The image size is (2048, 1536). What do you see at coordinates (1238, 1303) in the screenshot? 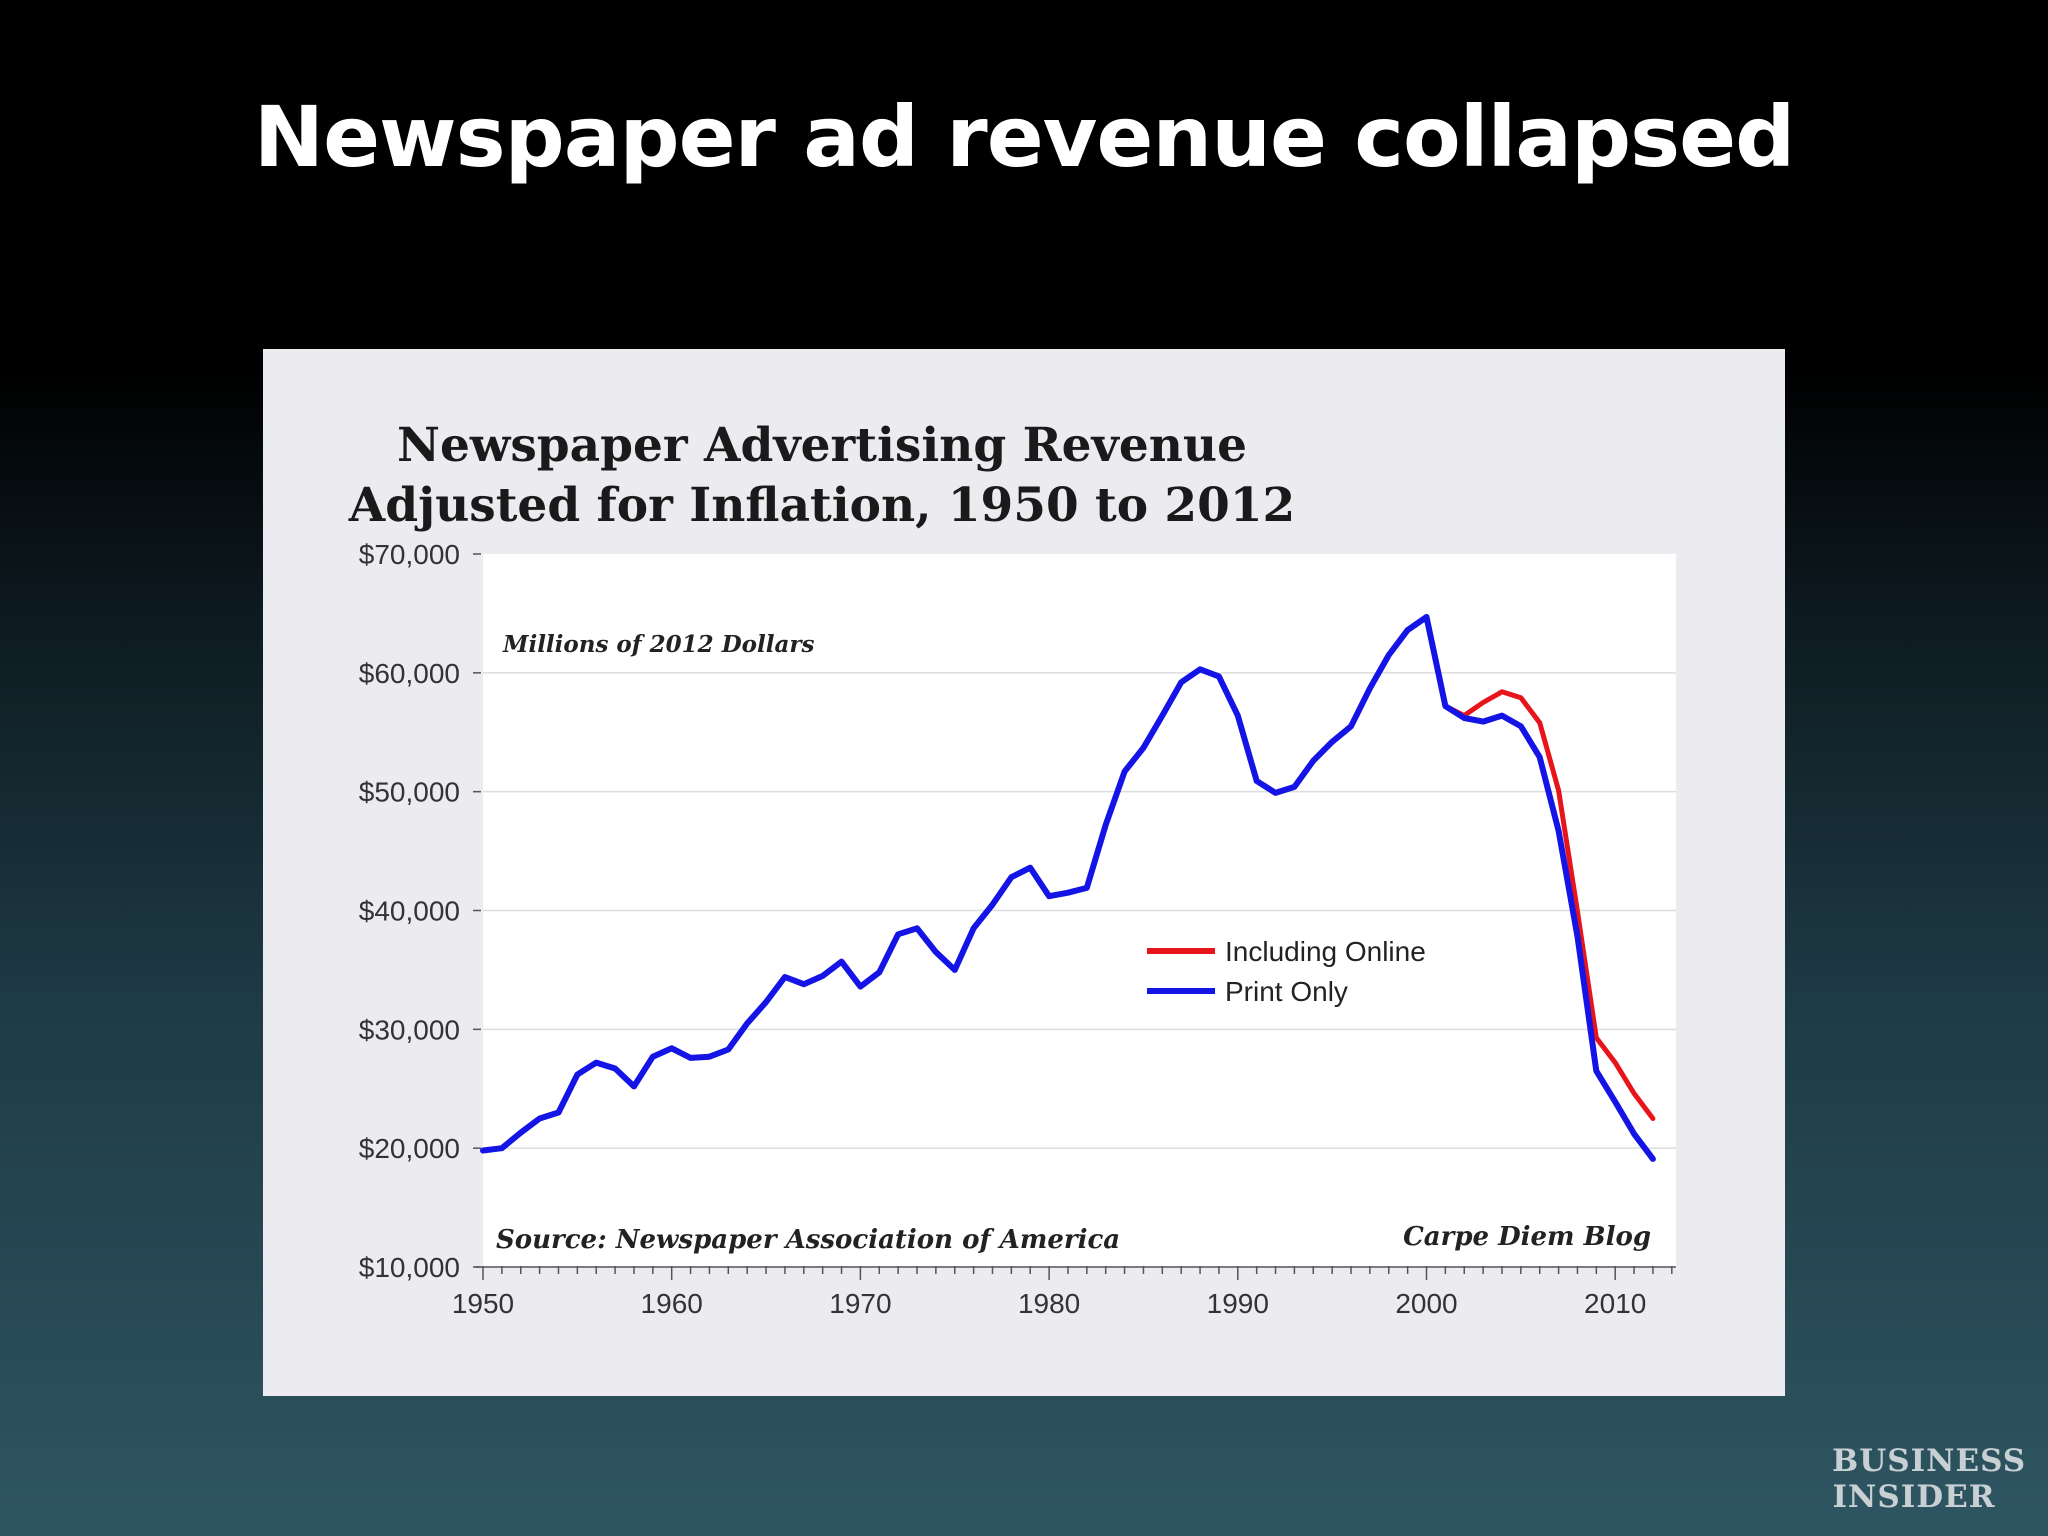
I see `x-tick-label-1990: 1990` at bounding box center [1238, 1303].